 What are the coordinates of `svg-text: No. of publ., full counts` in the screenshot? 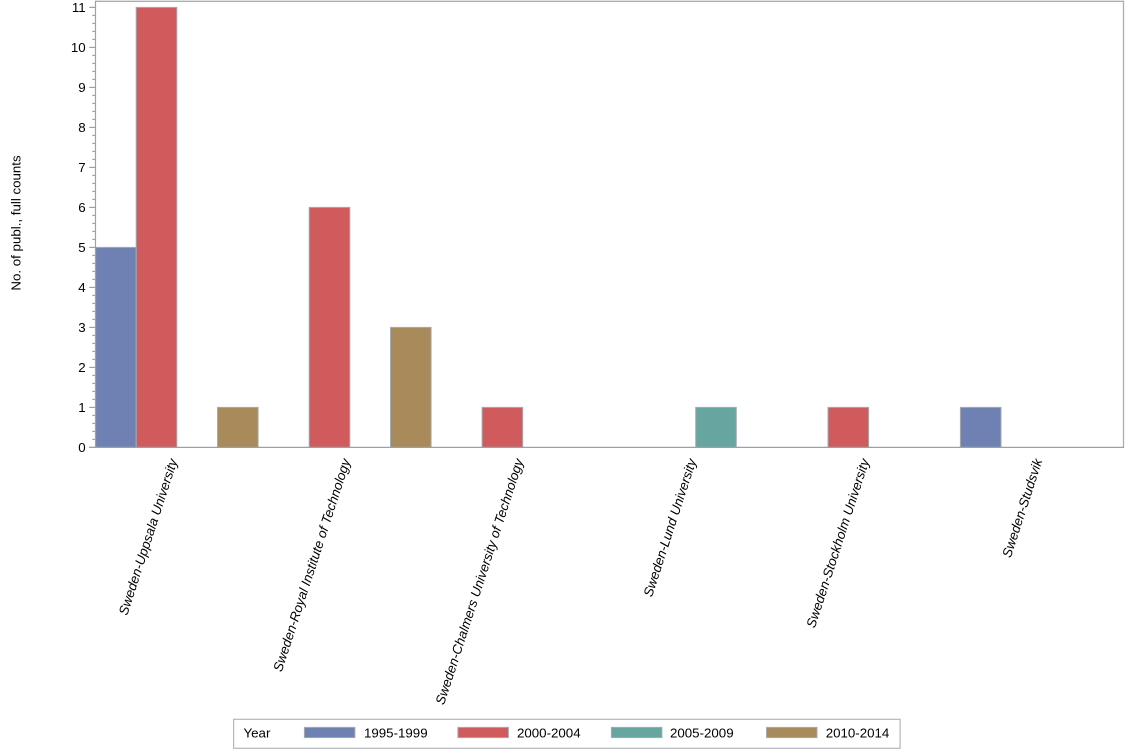 It's located at (16, 223).